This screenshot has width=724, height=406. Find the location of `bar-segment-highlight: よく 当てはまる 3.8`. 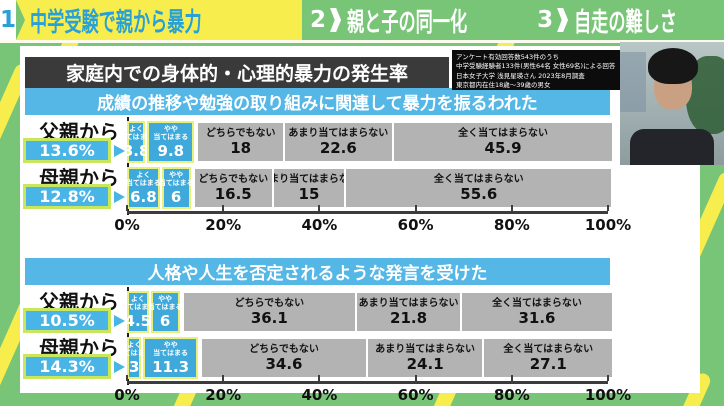

bar-segment-highlight: よく 当てはまる 3.8 is located at coordinates (136, 142).